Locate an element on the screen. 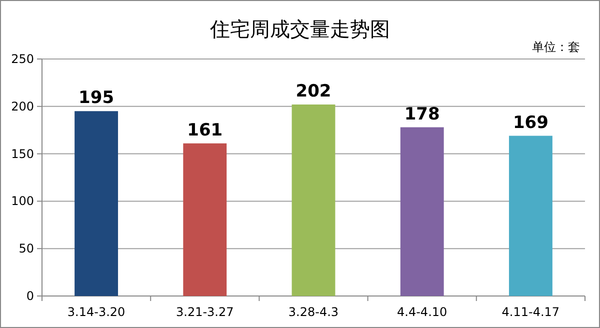  data-label: 202 is located at coordinates (314, 92).